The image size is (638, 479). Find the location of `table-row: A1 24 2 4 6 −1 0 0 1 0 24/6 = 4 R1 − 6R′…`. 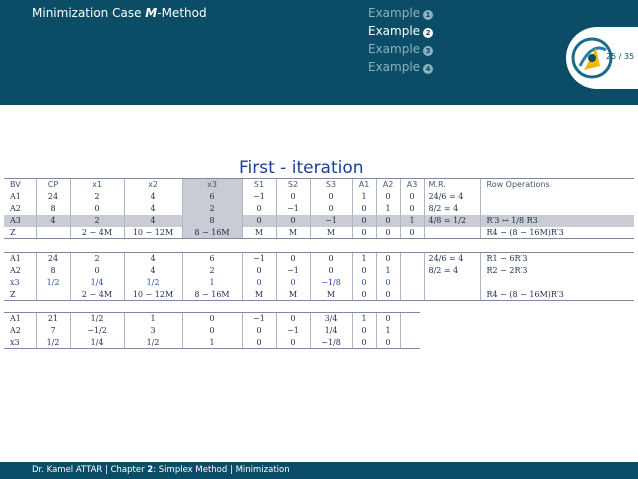

table-row: A1 24 2 4 6 −1 0 0 1 0 24/6 = 4 R1 − 6R′… is located at coordinates (319, 258).